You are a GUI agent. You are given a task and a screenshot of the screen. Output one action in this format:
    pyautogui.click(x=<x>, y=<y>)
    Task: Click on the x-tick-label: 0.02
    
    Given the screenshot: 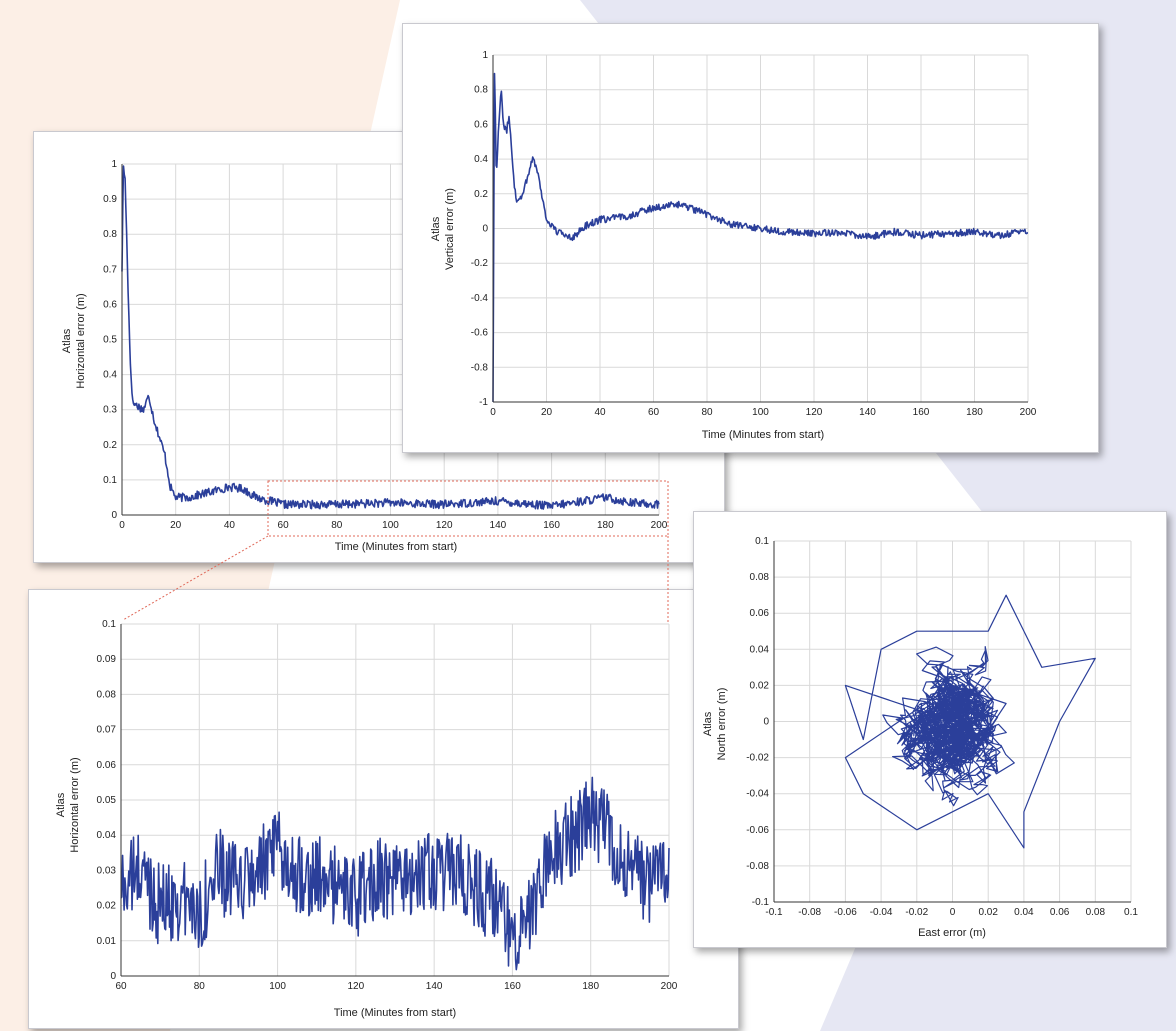 What is the action you would take?
    pyautogui.click(x=988, y=912)
    